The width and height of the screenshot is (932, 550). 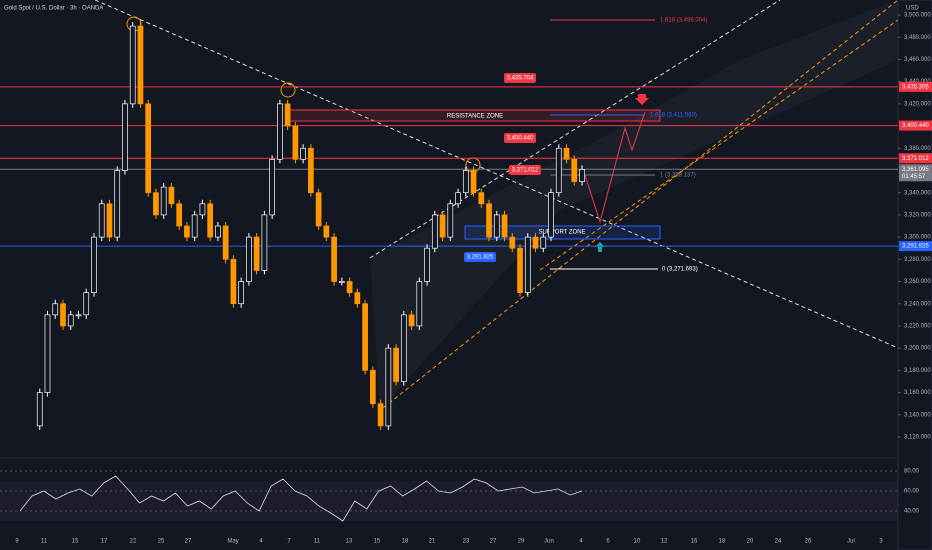 What do you see at coordinates (520, 139) in the screenshot?
I see `annotation-label: 3,400.440` at bounding box center [520, 139].